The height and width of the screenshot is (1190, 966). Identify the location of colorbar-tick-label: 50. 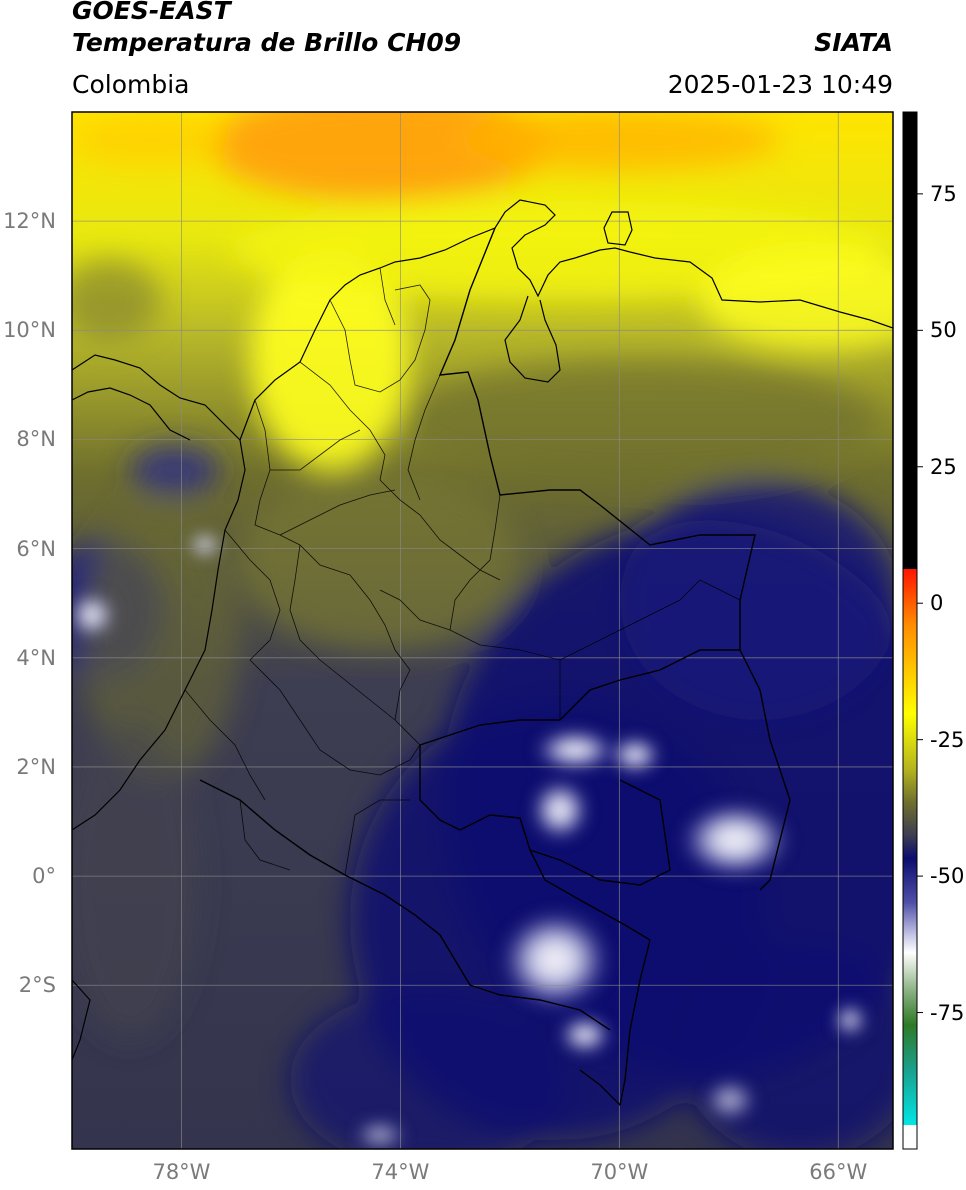
(943, 330).